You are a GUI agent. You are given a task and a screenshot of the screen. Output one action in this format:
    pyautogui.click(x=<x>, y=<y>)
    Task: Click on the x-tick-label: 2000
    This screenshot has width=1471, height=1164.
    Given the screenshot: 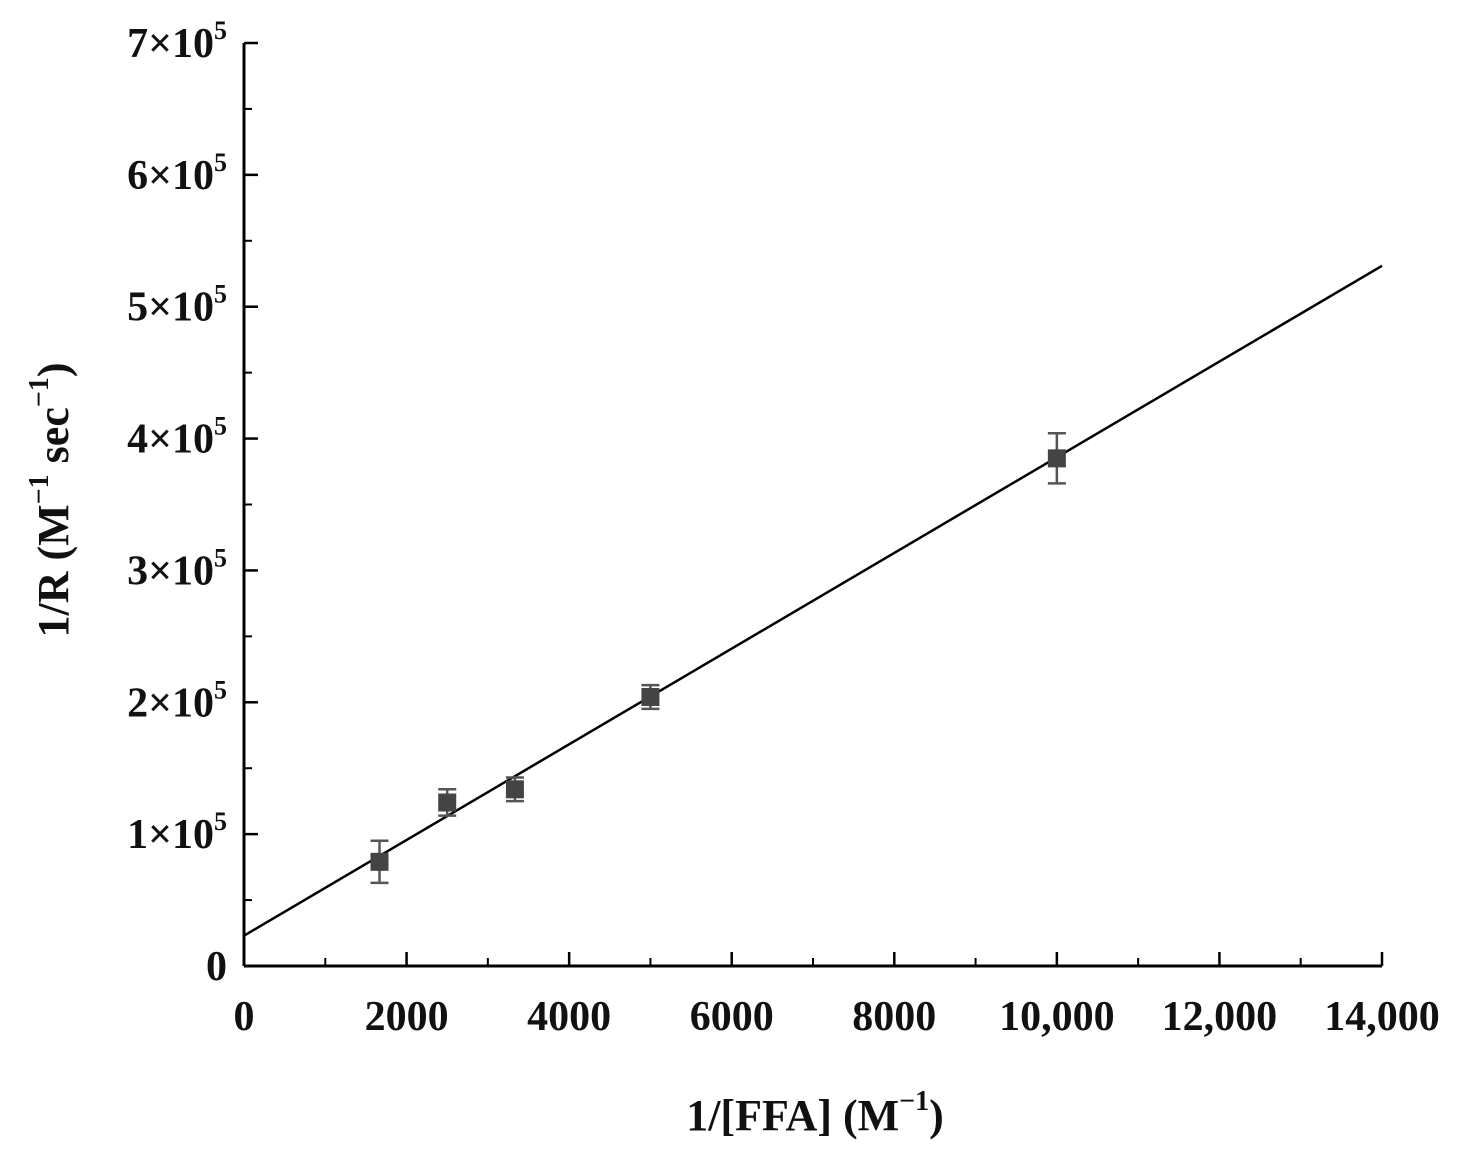 What is the action you would take?
    pyautogui.click(x=407, y=1017)
    